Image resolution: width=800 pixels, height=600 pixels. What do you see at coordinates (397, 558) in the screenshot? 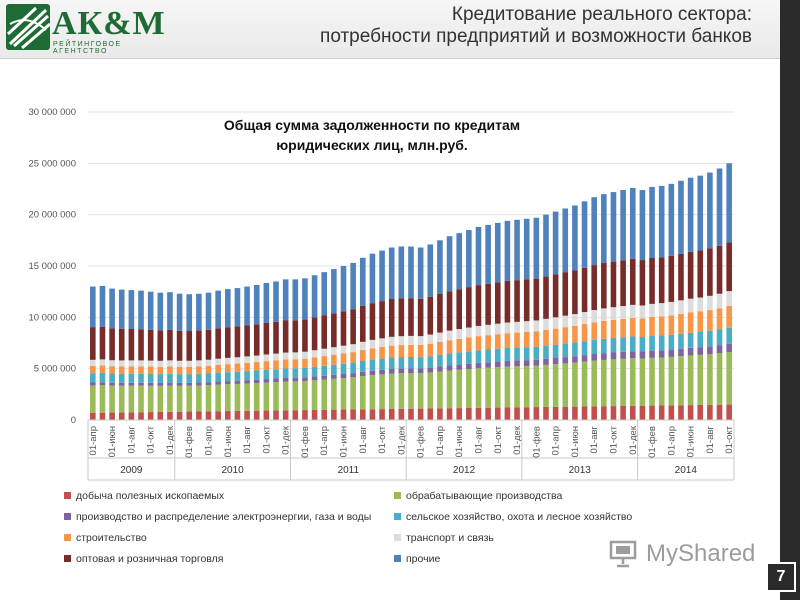
I see `legend-swatch` at bounding box center [397, 558].